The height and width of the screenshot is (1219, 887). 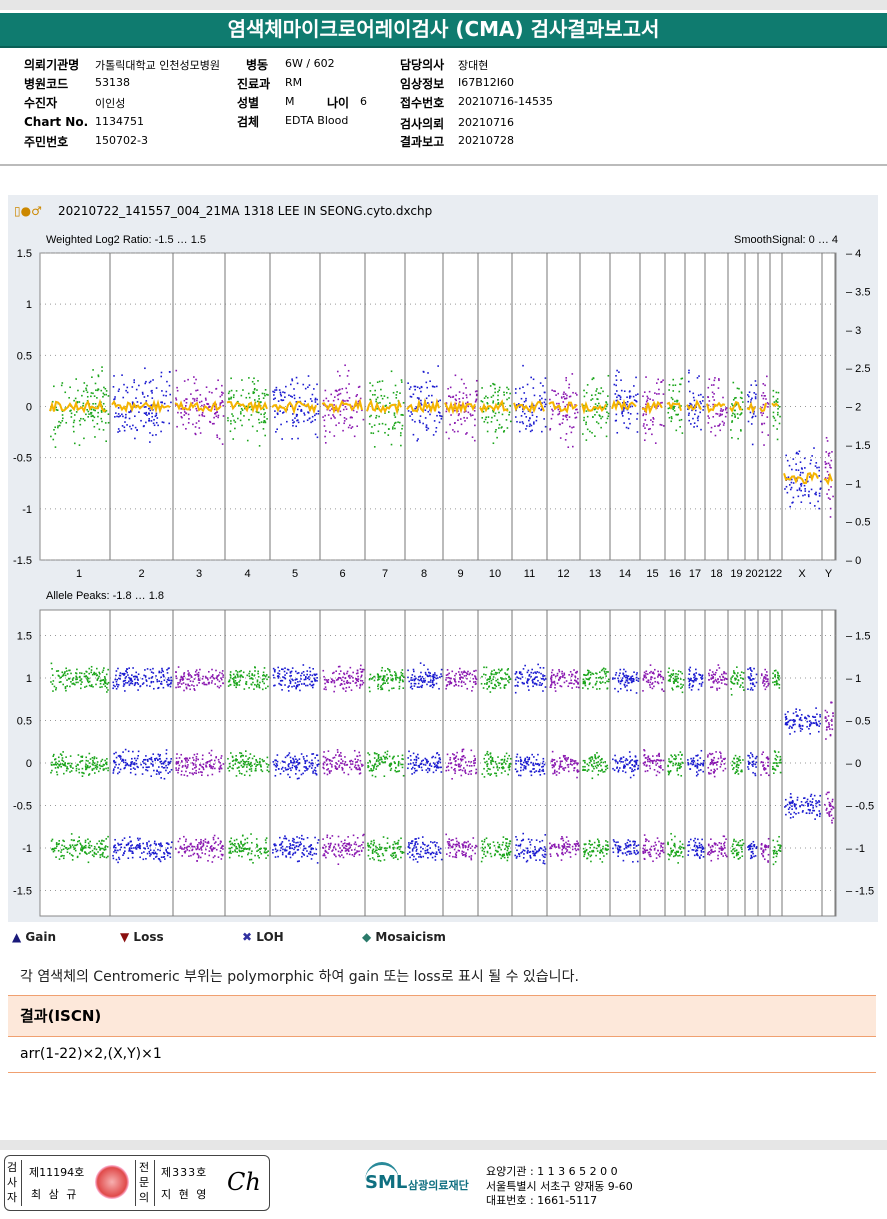 What do you see at coordinates (765, 410) in the screenshot?
I see `chromosome-21-points` at bounding box center [765, 410].